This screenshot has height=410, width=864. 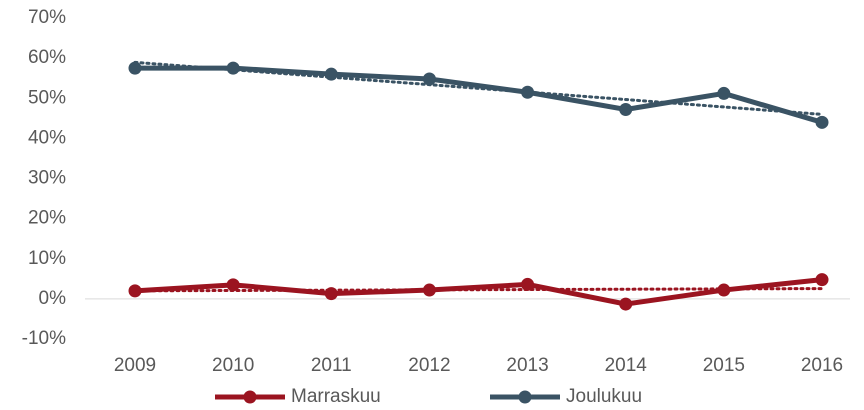 I want to click on x-tick-label: 2015, so click(x=724, y=365).